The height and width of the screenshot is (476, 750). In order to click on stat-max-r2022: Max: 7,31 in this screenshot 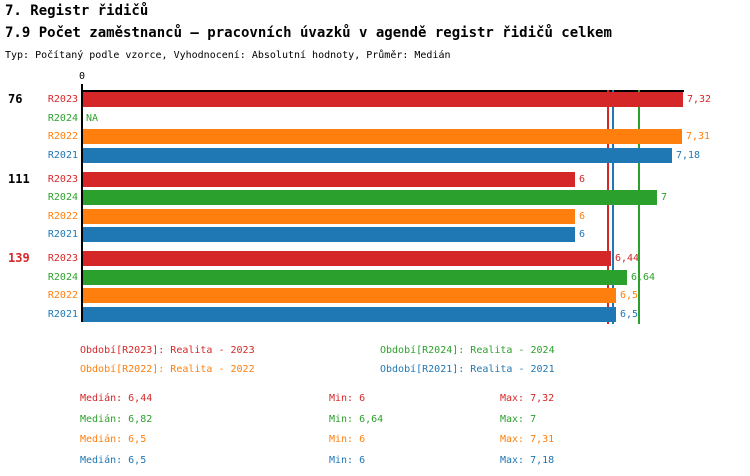, I will do `click(527, 439)`.